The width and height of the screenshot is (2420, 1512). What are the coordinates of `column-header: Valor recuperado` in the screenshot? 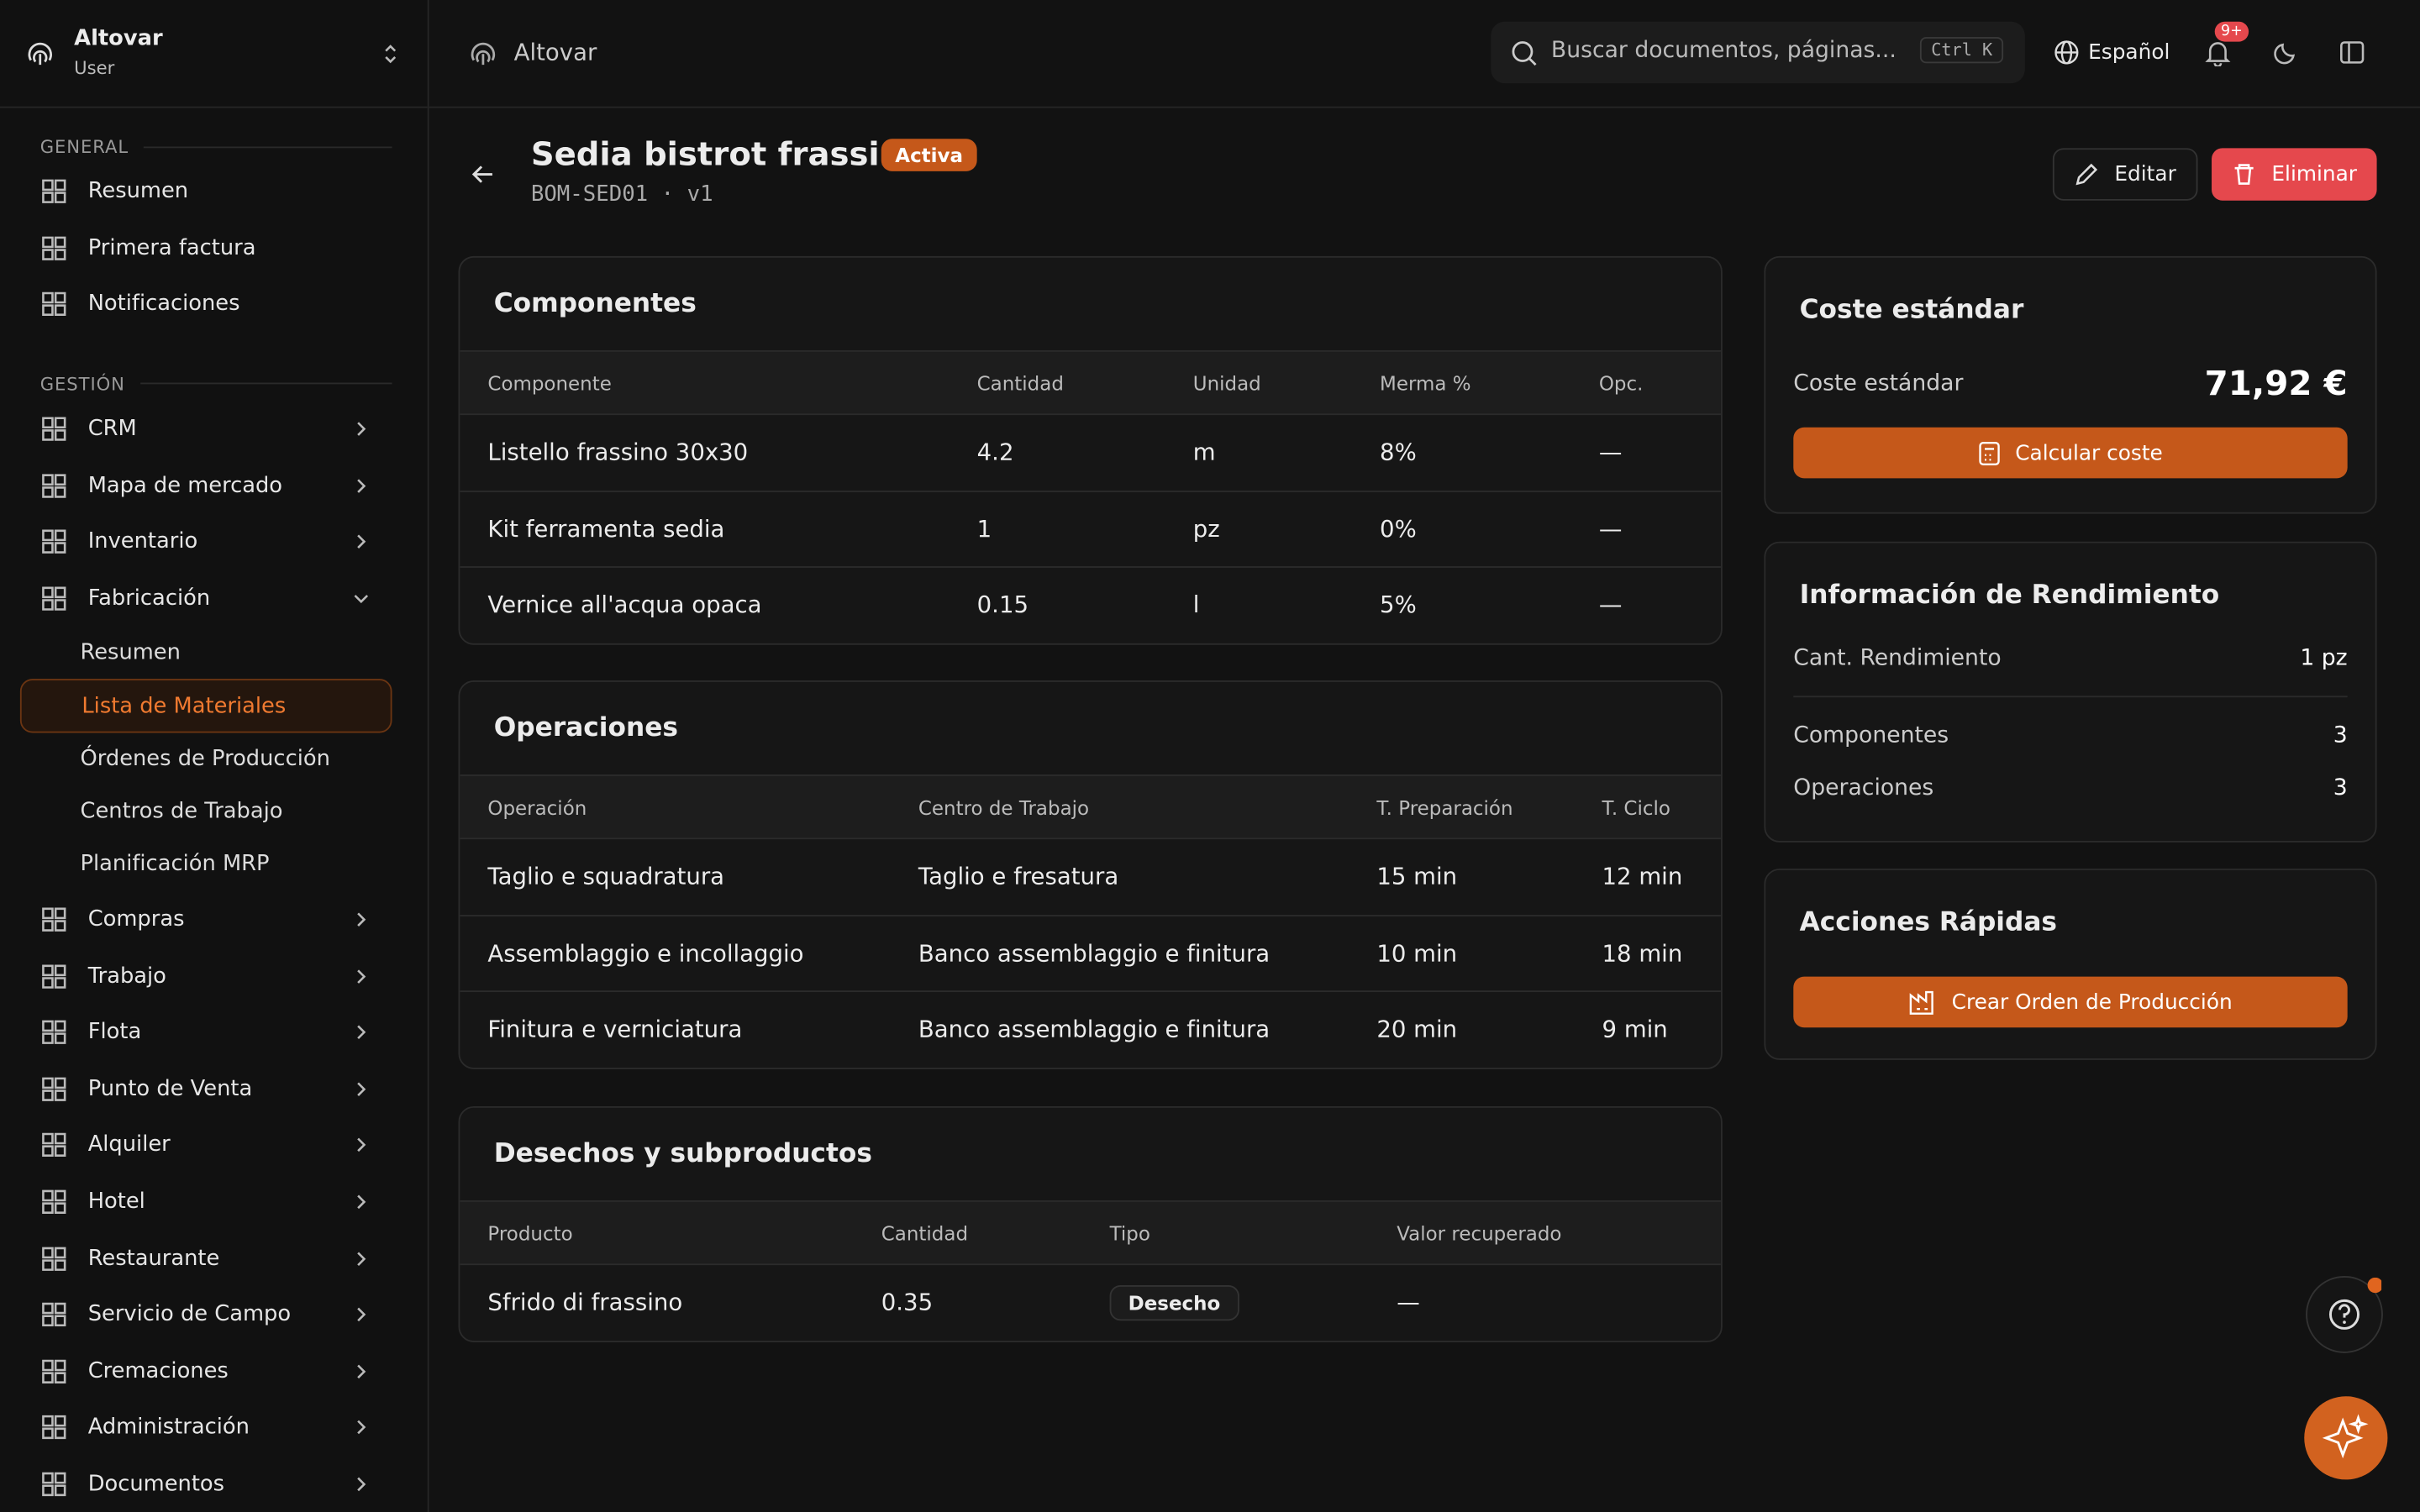 It's located at (1479, 1233).